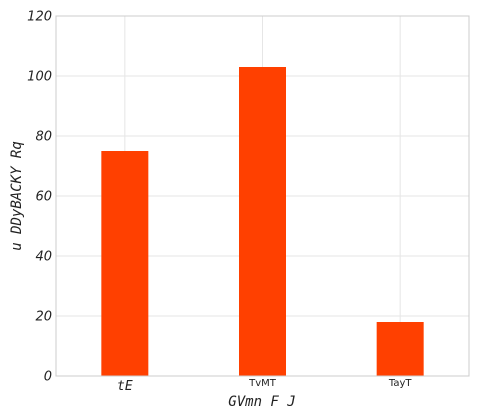 The image size is (480, 420). Describe the element at coordinates (43, 257) in the screenshot. I see `y-tick-label: 40` at that location.